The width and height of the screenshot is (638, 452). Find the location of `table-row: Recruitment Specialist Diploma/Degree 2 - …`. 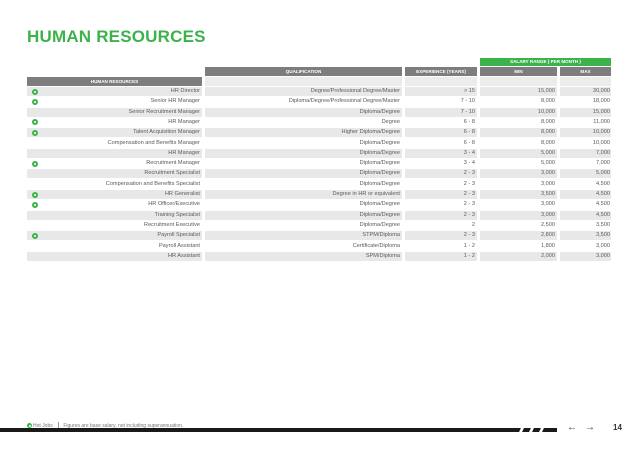

table-row: Recruitment Specialist Diploma/Degree 2 - … is located at coordinates (319, 174).